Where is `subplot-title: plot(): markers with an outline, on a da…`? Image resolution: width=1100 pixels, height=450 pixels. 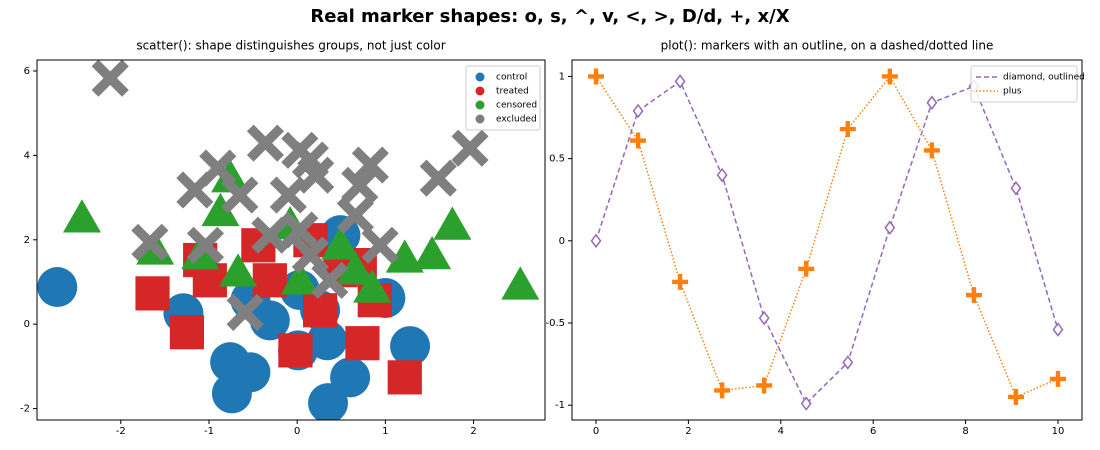 subplot-title: plot(): markers with an outline, on a da… is located at coordinates (827, 46).